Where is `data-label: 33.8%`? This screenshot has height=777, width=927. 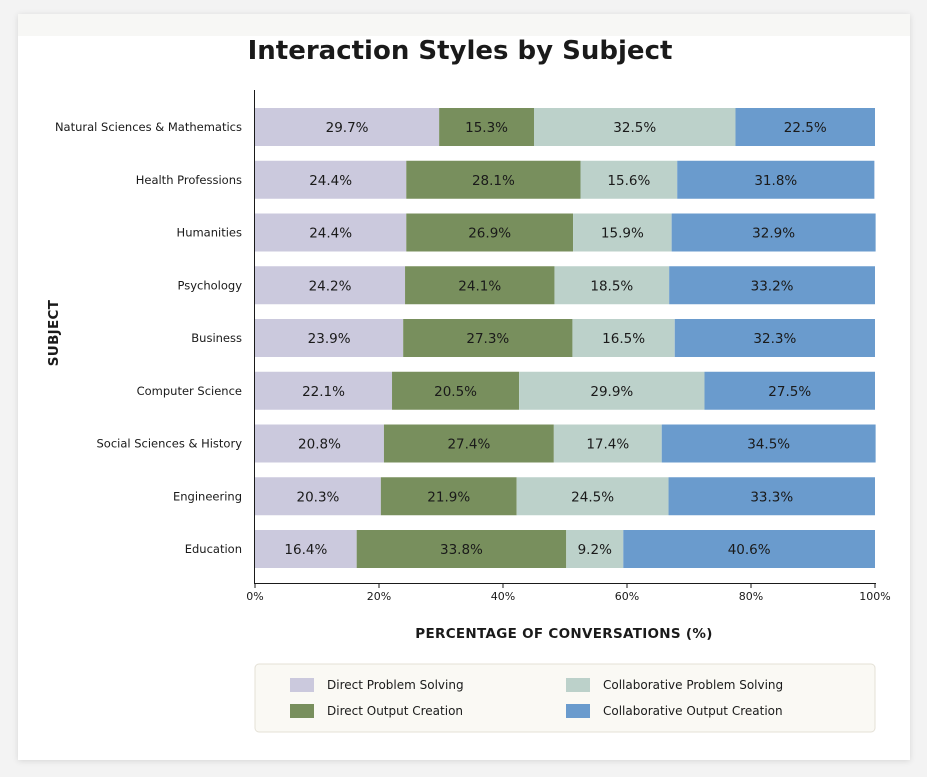
data-label: 33.8% is located at coordinates (461, 550).